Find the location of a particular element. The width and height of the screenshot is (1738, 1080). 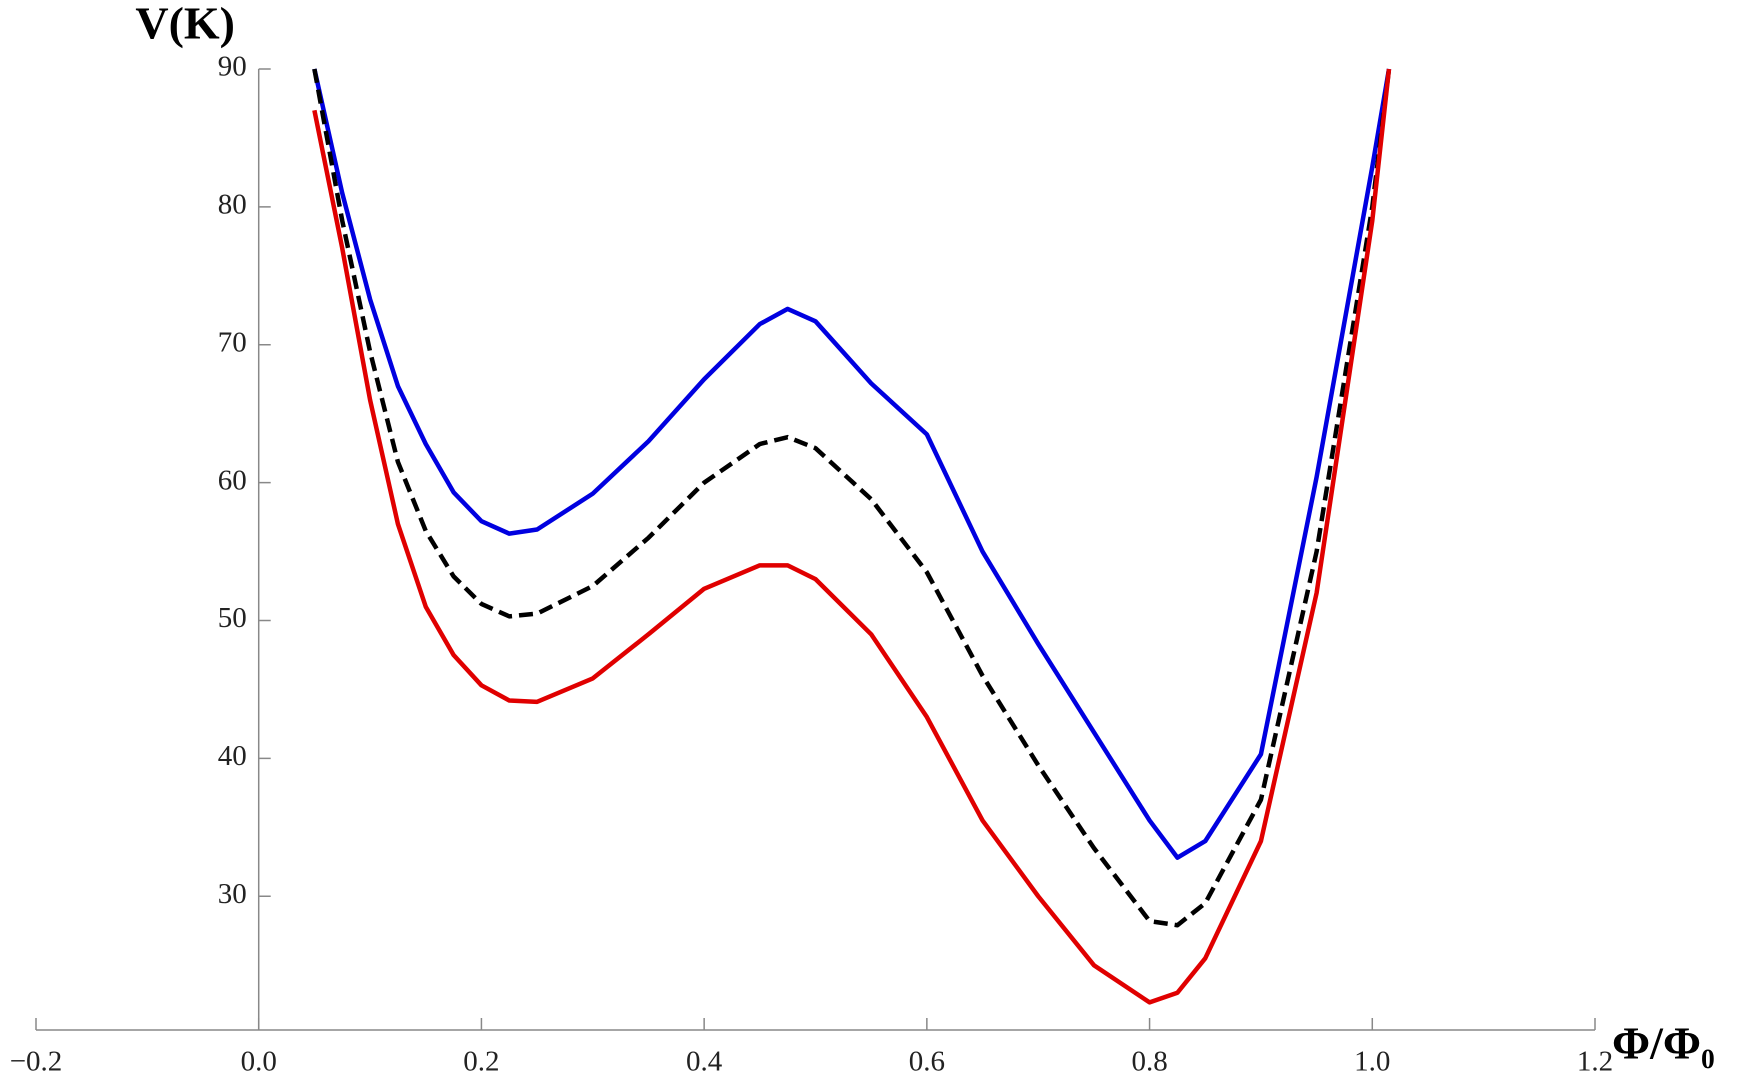

x-tick-label: 0.2 is located at coordinates (481, 1062).